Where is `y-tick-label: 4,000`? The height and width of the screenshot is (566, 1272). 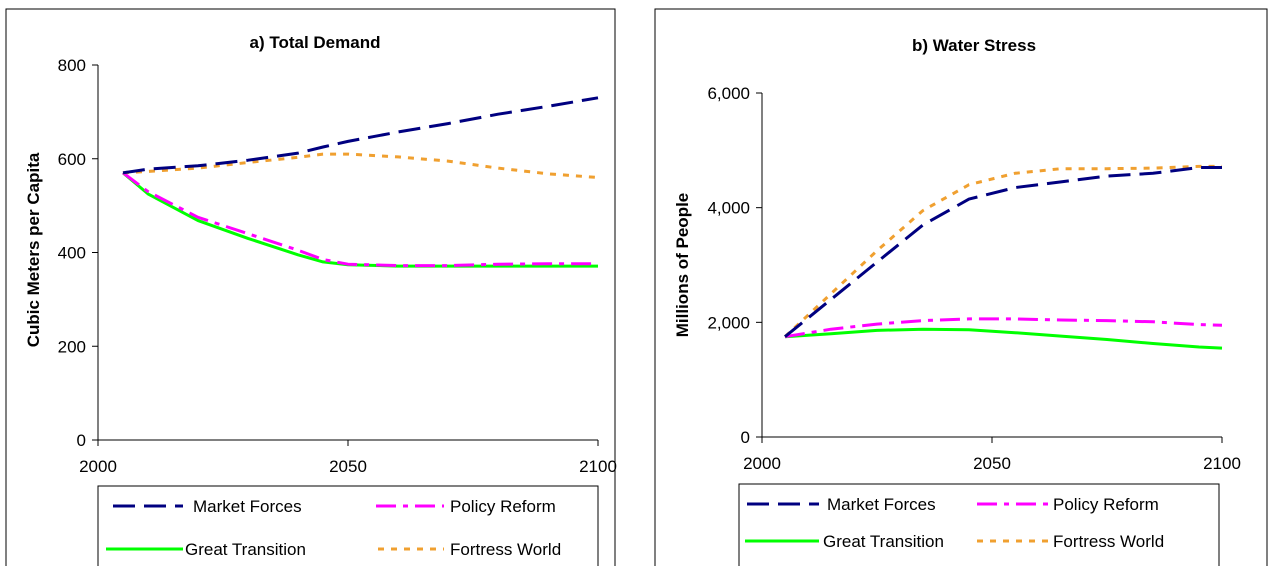 y-tick-label: 4,000 is located at coordinates (728, 208).